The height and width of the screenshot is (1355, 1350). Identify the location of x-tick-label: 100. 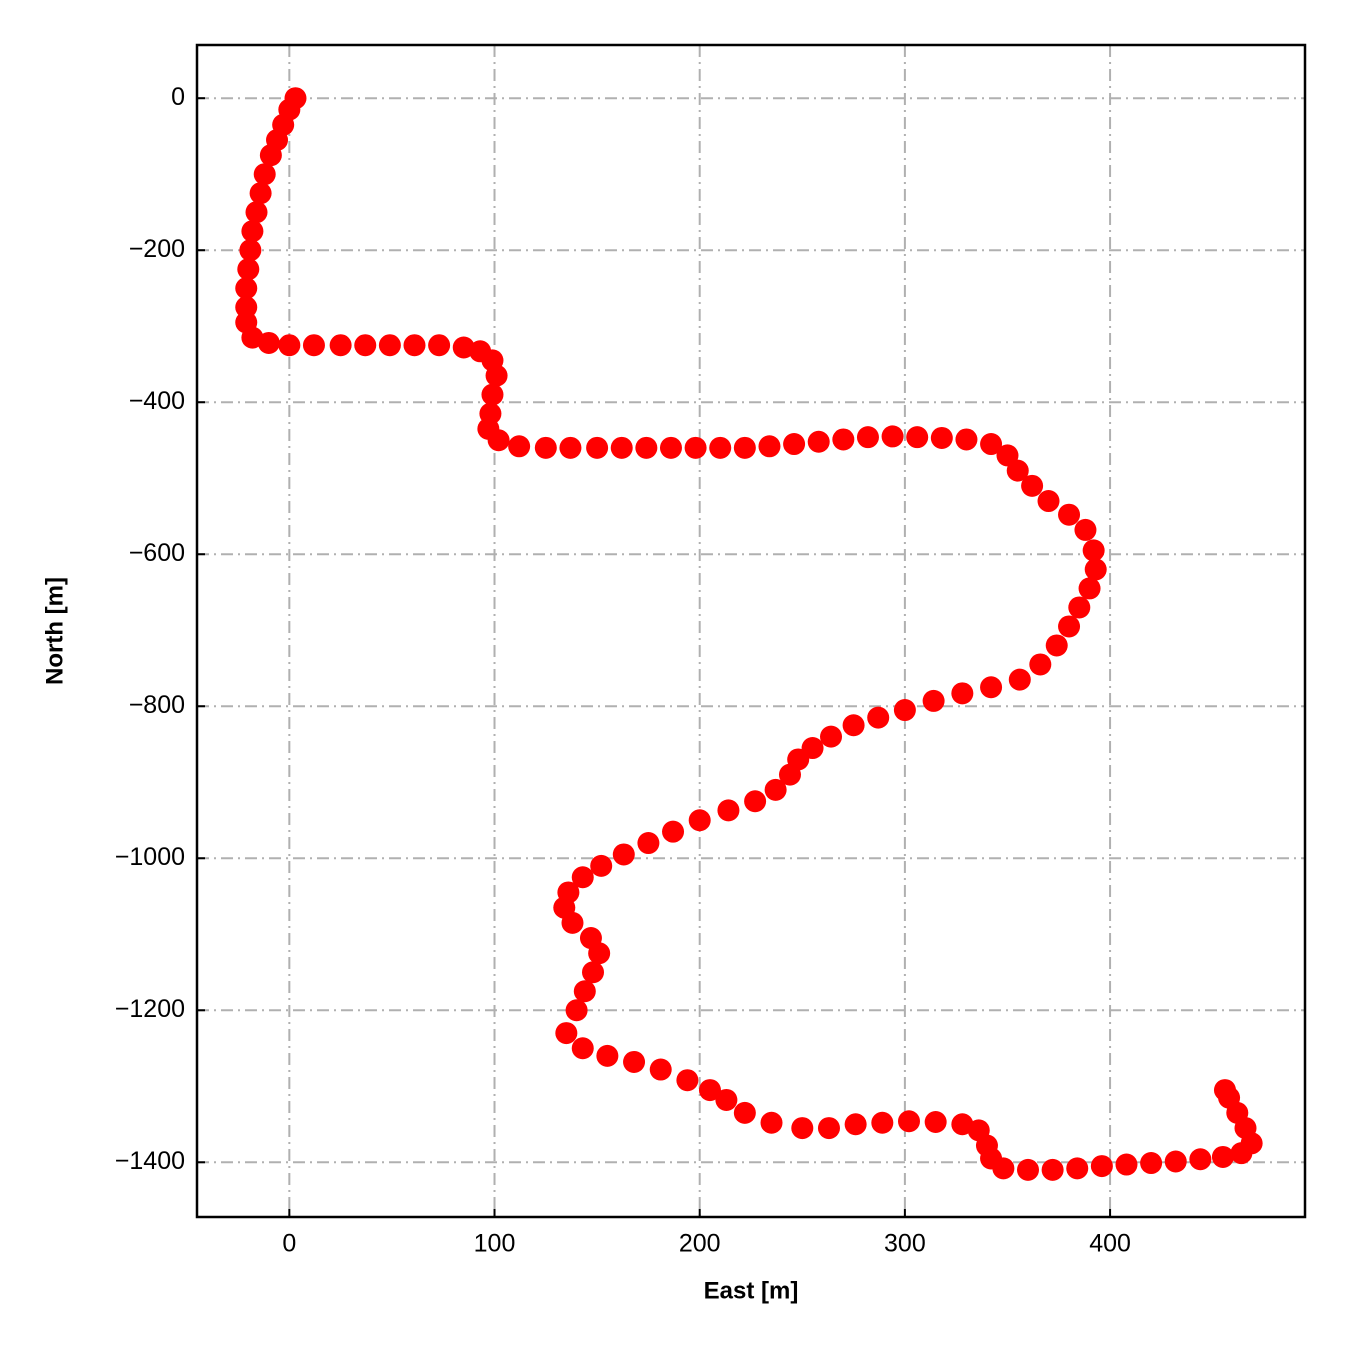
(495, 1244).